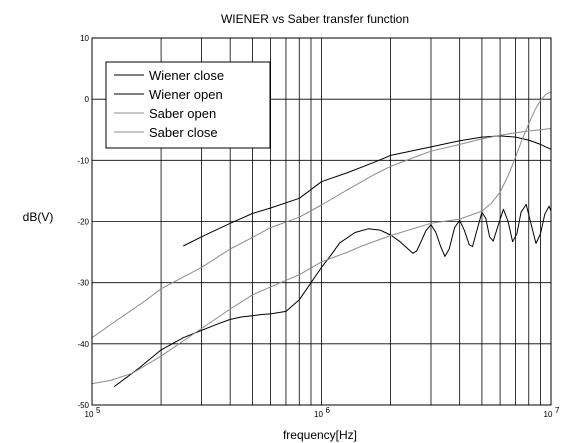 This screenshot has width=563, height=443. What do you see at coordinates (83, 344) in the screenshot?
I see `y-tick-label: -40` at bounding box center [83, 344].